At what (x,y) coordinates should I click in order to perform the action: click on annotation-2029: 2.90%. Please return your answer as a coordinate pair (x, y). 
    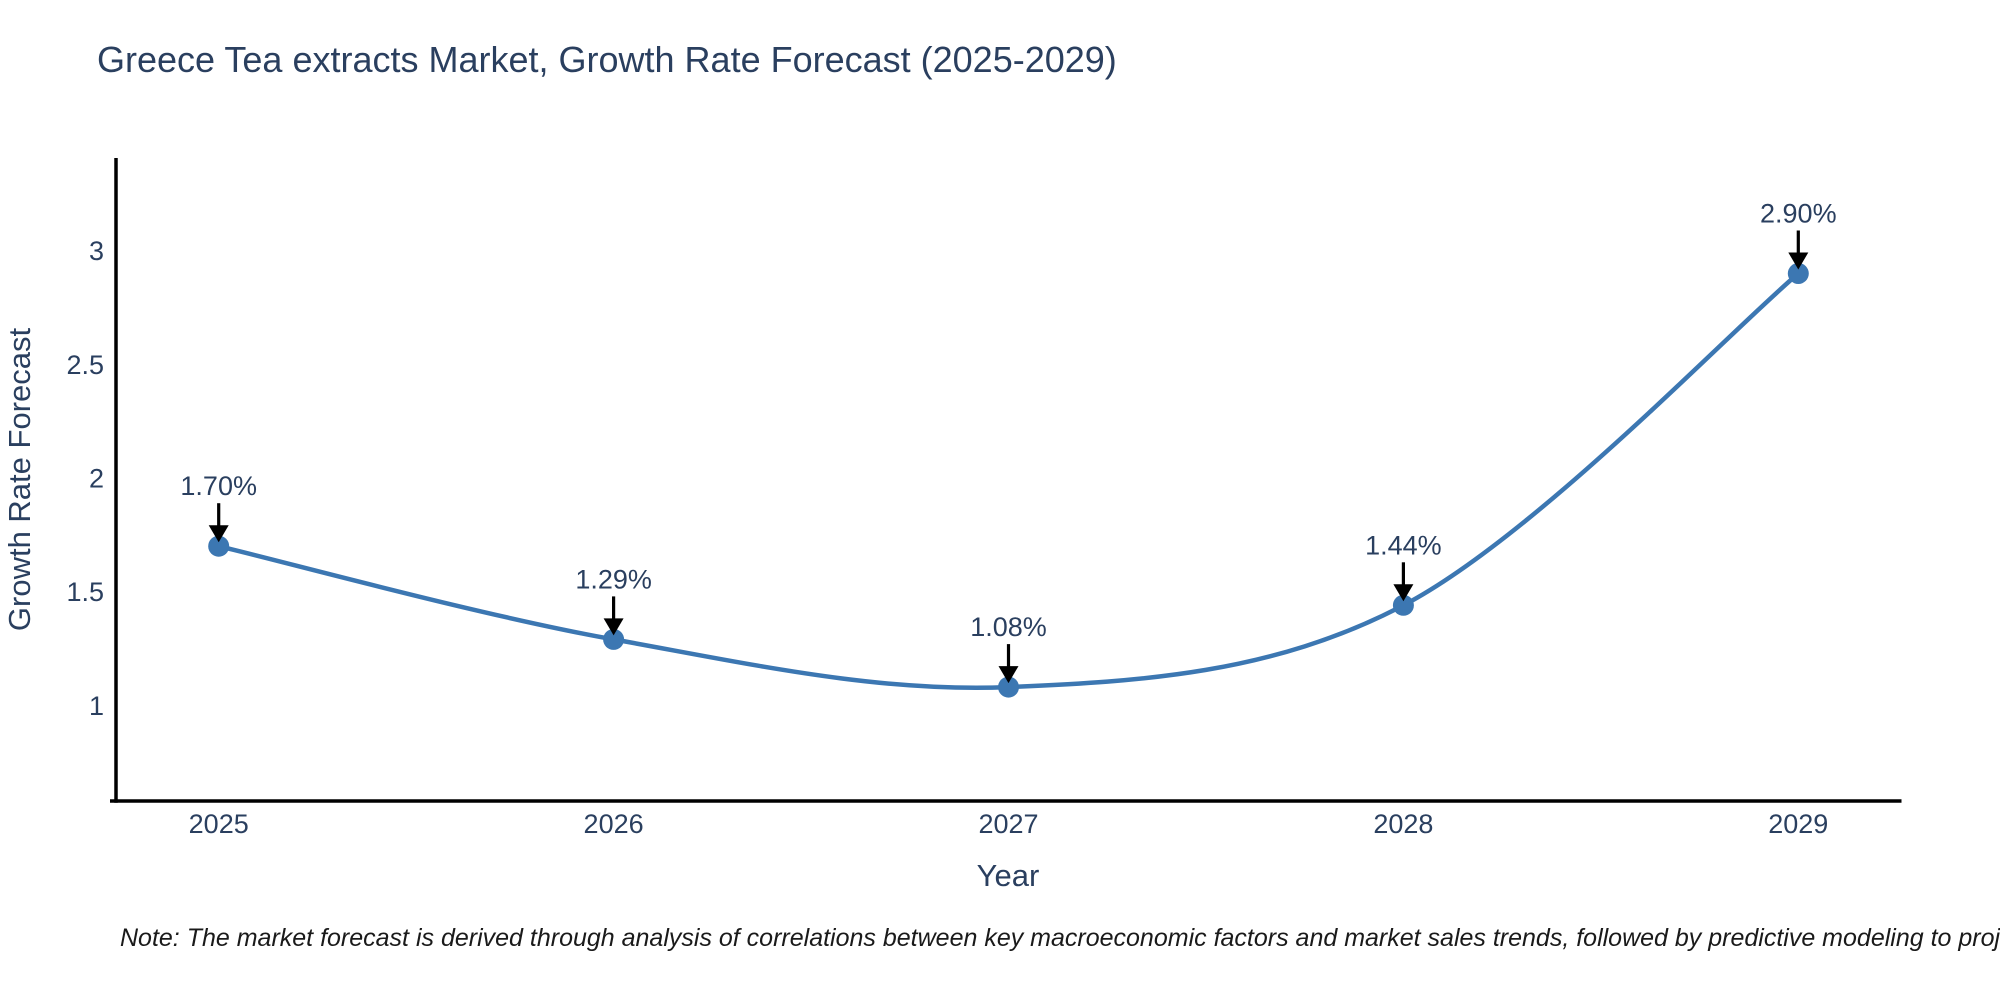
    Looking at the image, I should click on (1798, 234).